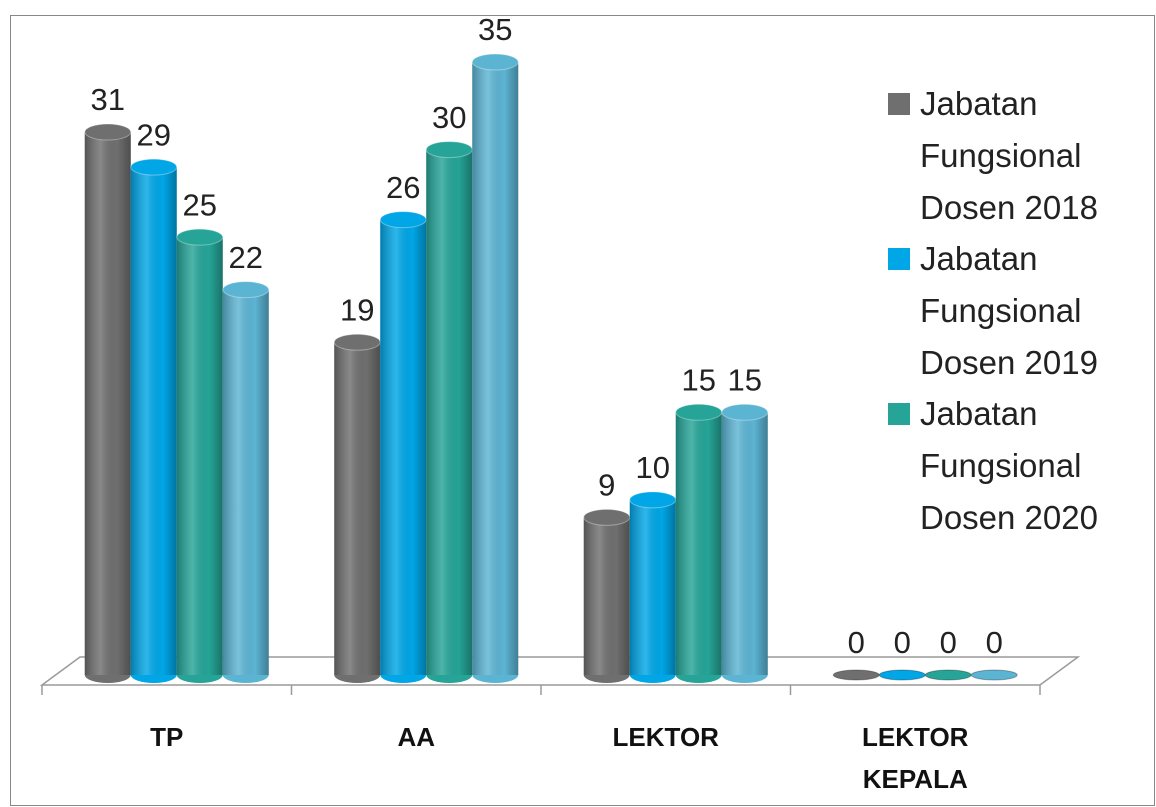 The height and width of the screenshot is (807, 1156). Describe the element at coordinates (357, 309) in the screenshot. I see `data-label: 19` at that location.